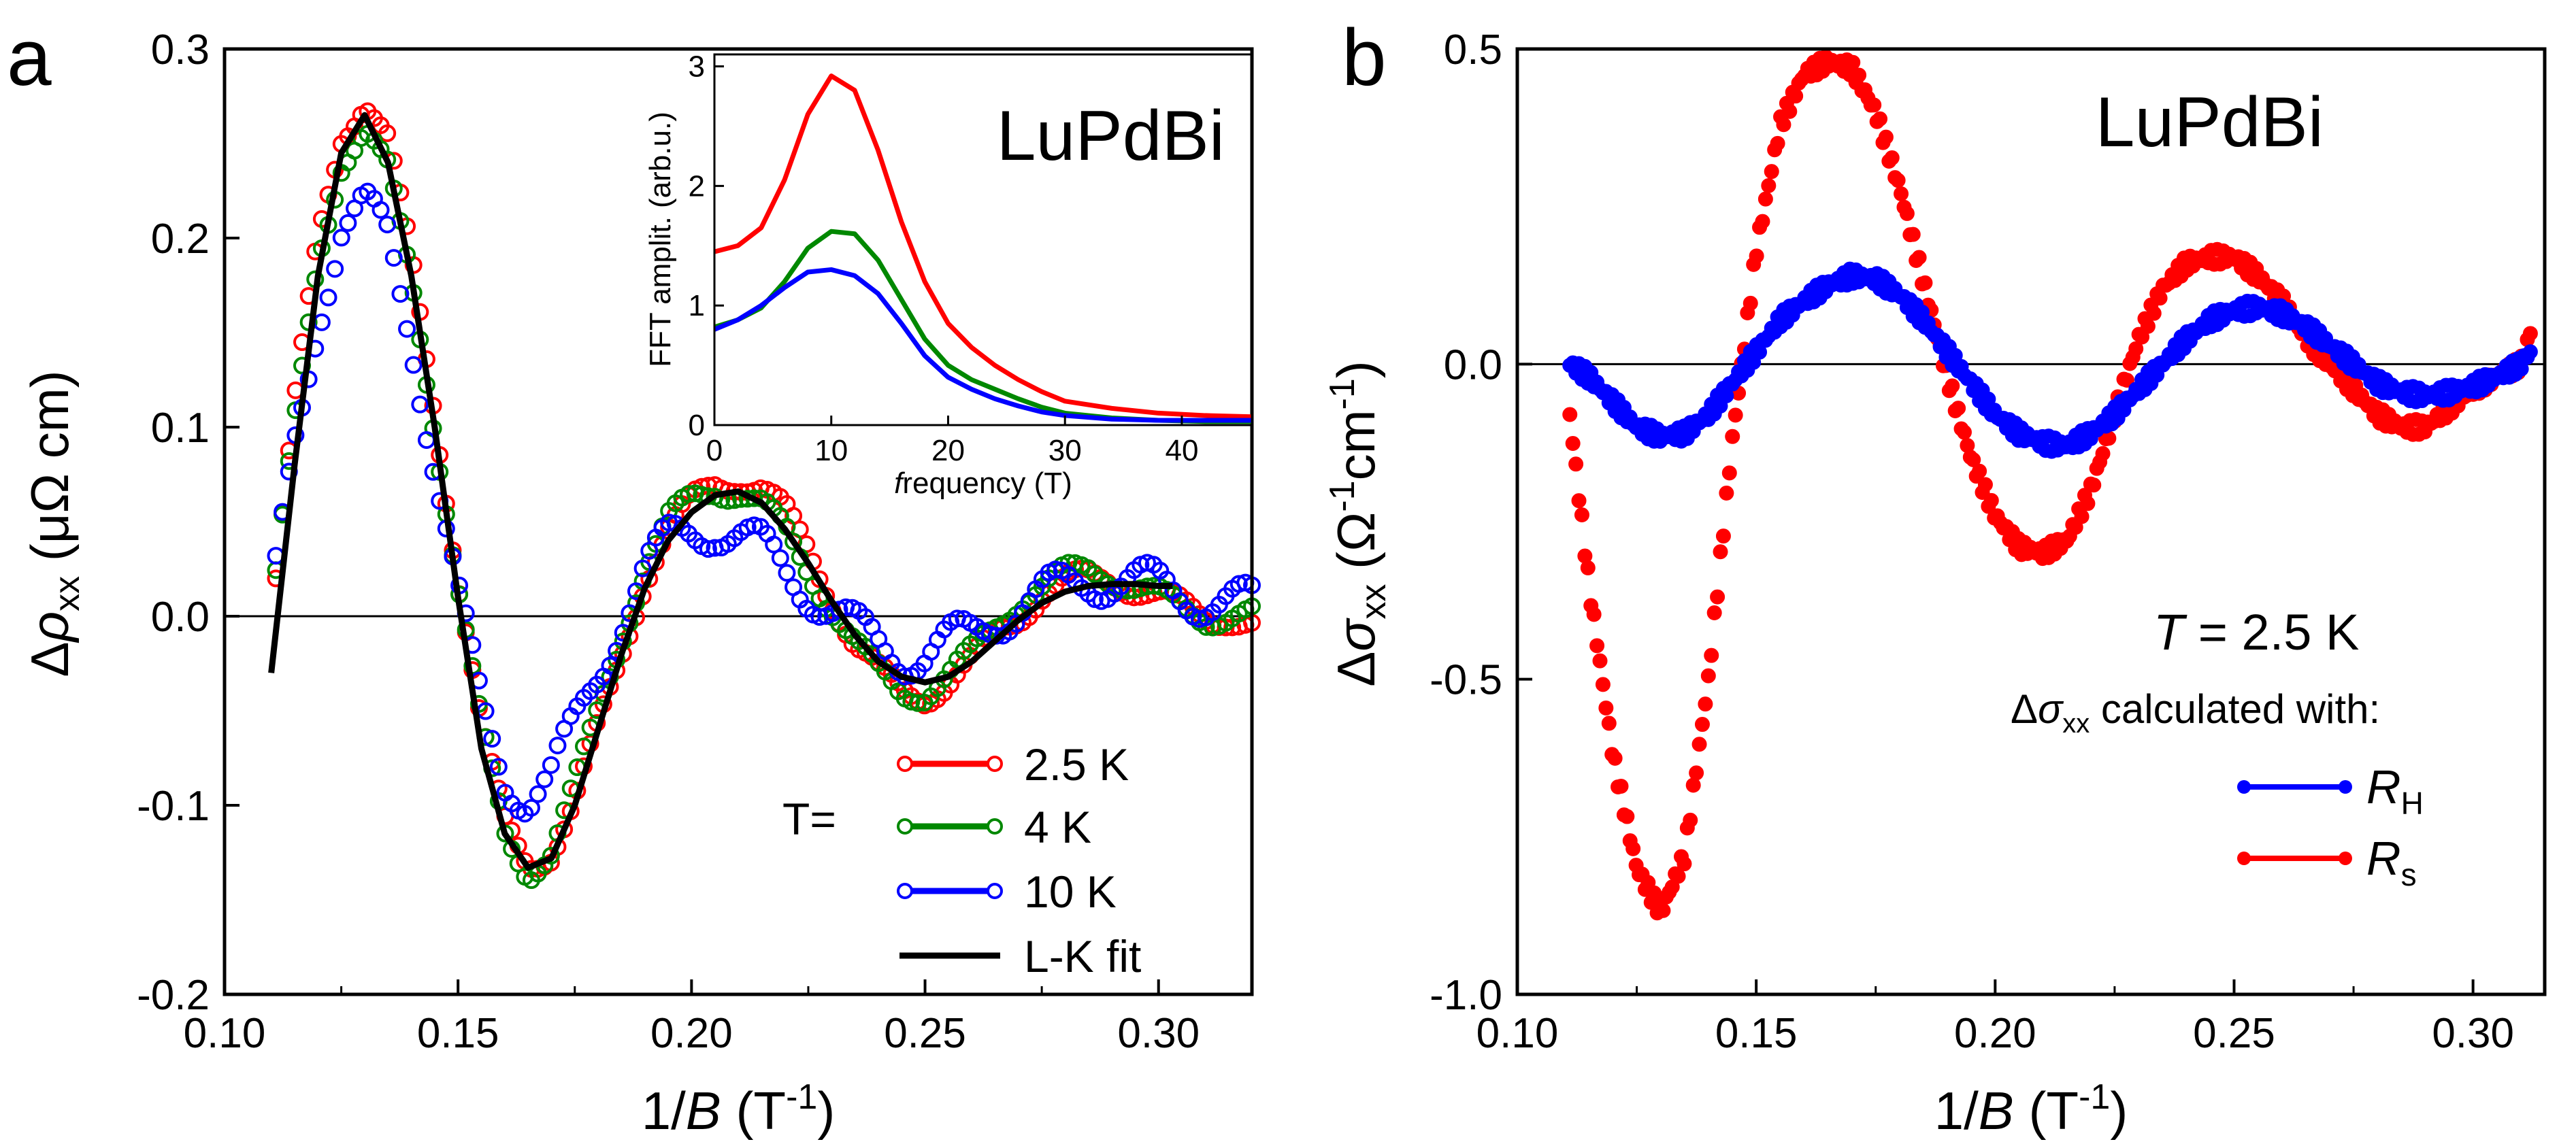 This screenshot has width=2576, height=1144. What do you see at coordinates (2330, 826) in the screenshot?
I see `panel-b-legend: RH Rs` at bounding box center [2330, 826].